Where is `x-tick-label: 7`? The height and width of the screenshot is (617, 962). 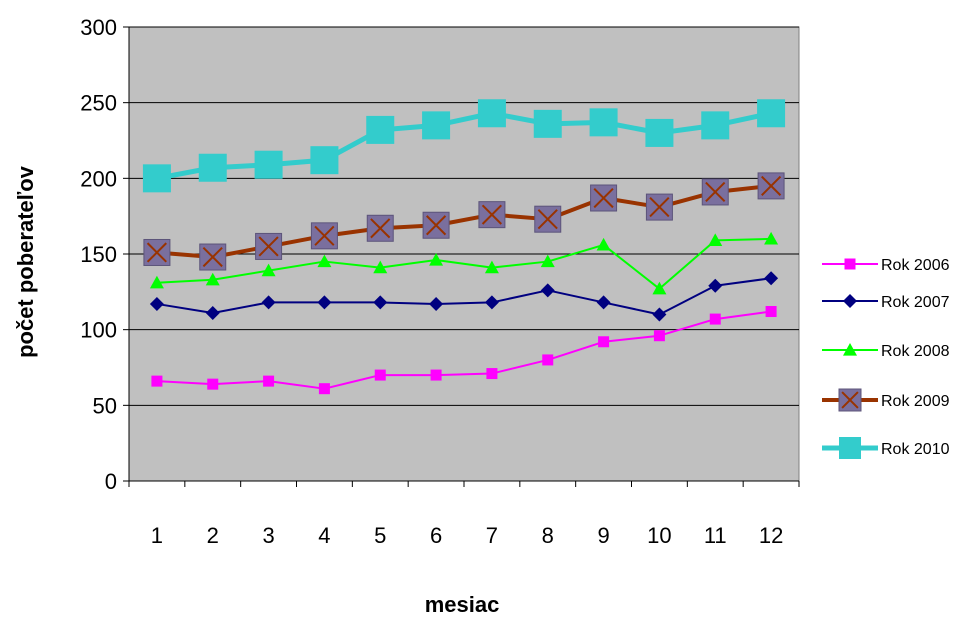 x-tick-label: 7 is located at coordinates (492, 535).